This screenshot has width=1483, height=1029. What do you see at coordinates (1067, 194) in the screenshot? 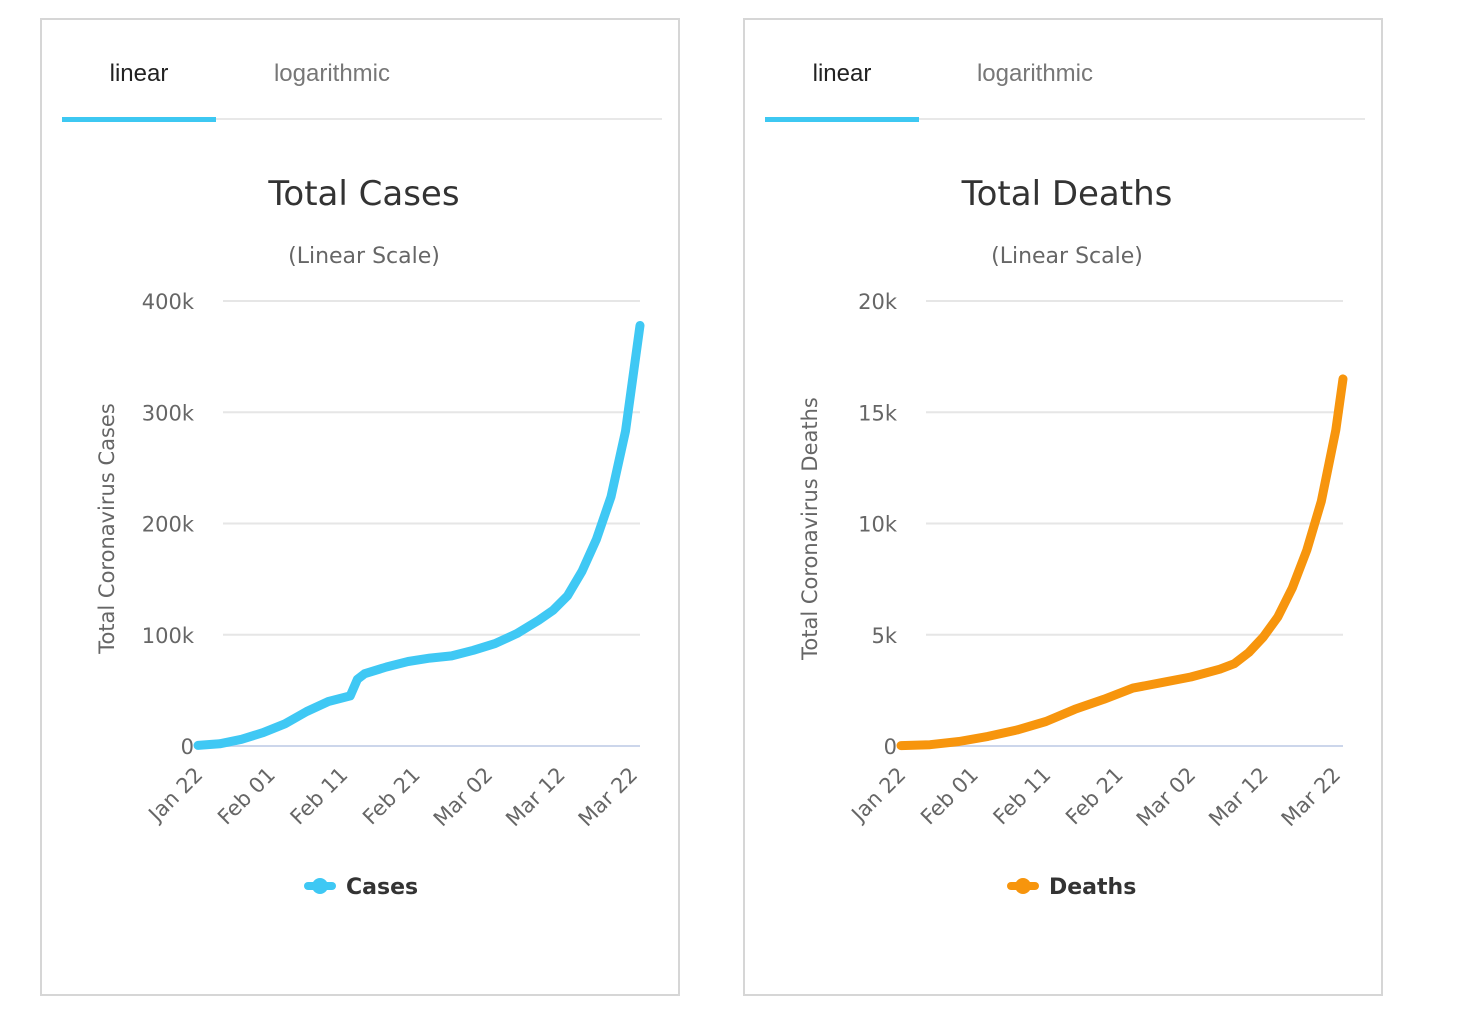
I see `chart-title: Total Deaths` at bounding box center [1067, 194].